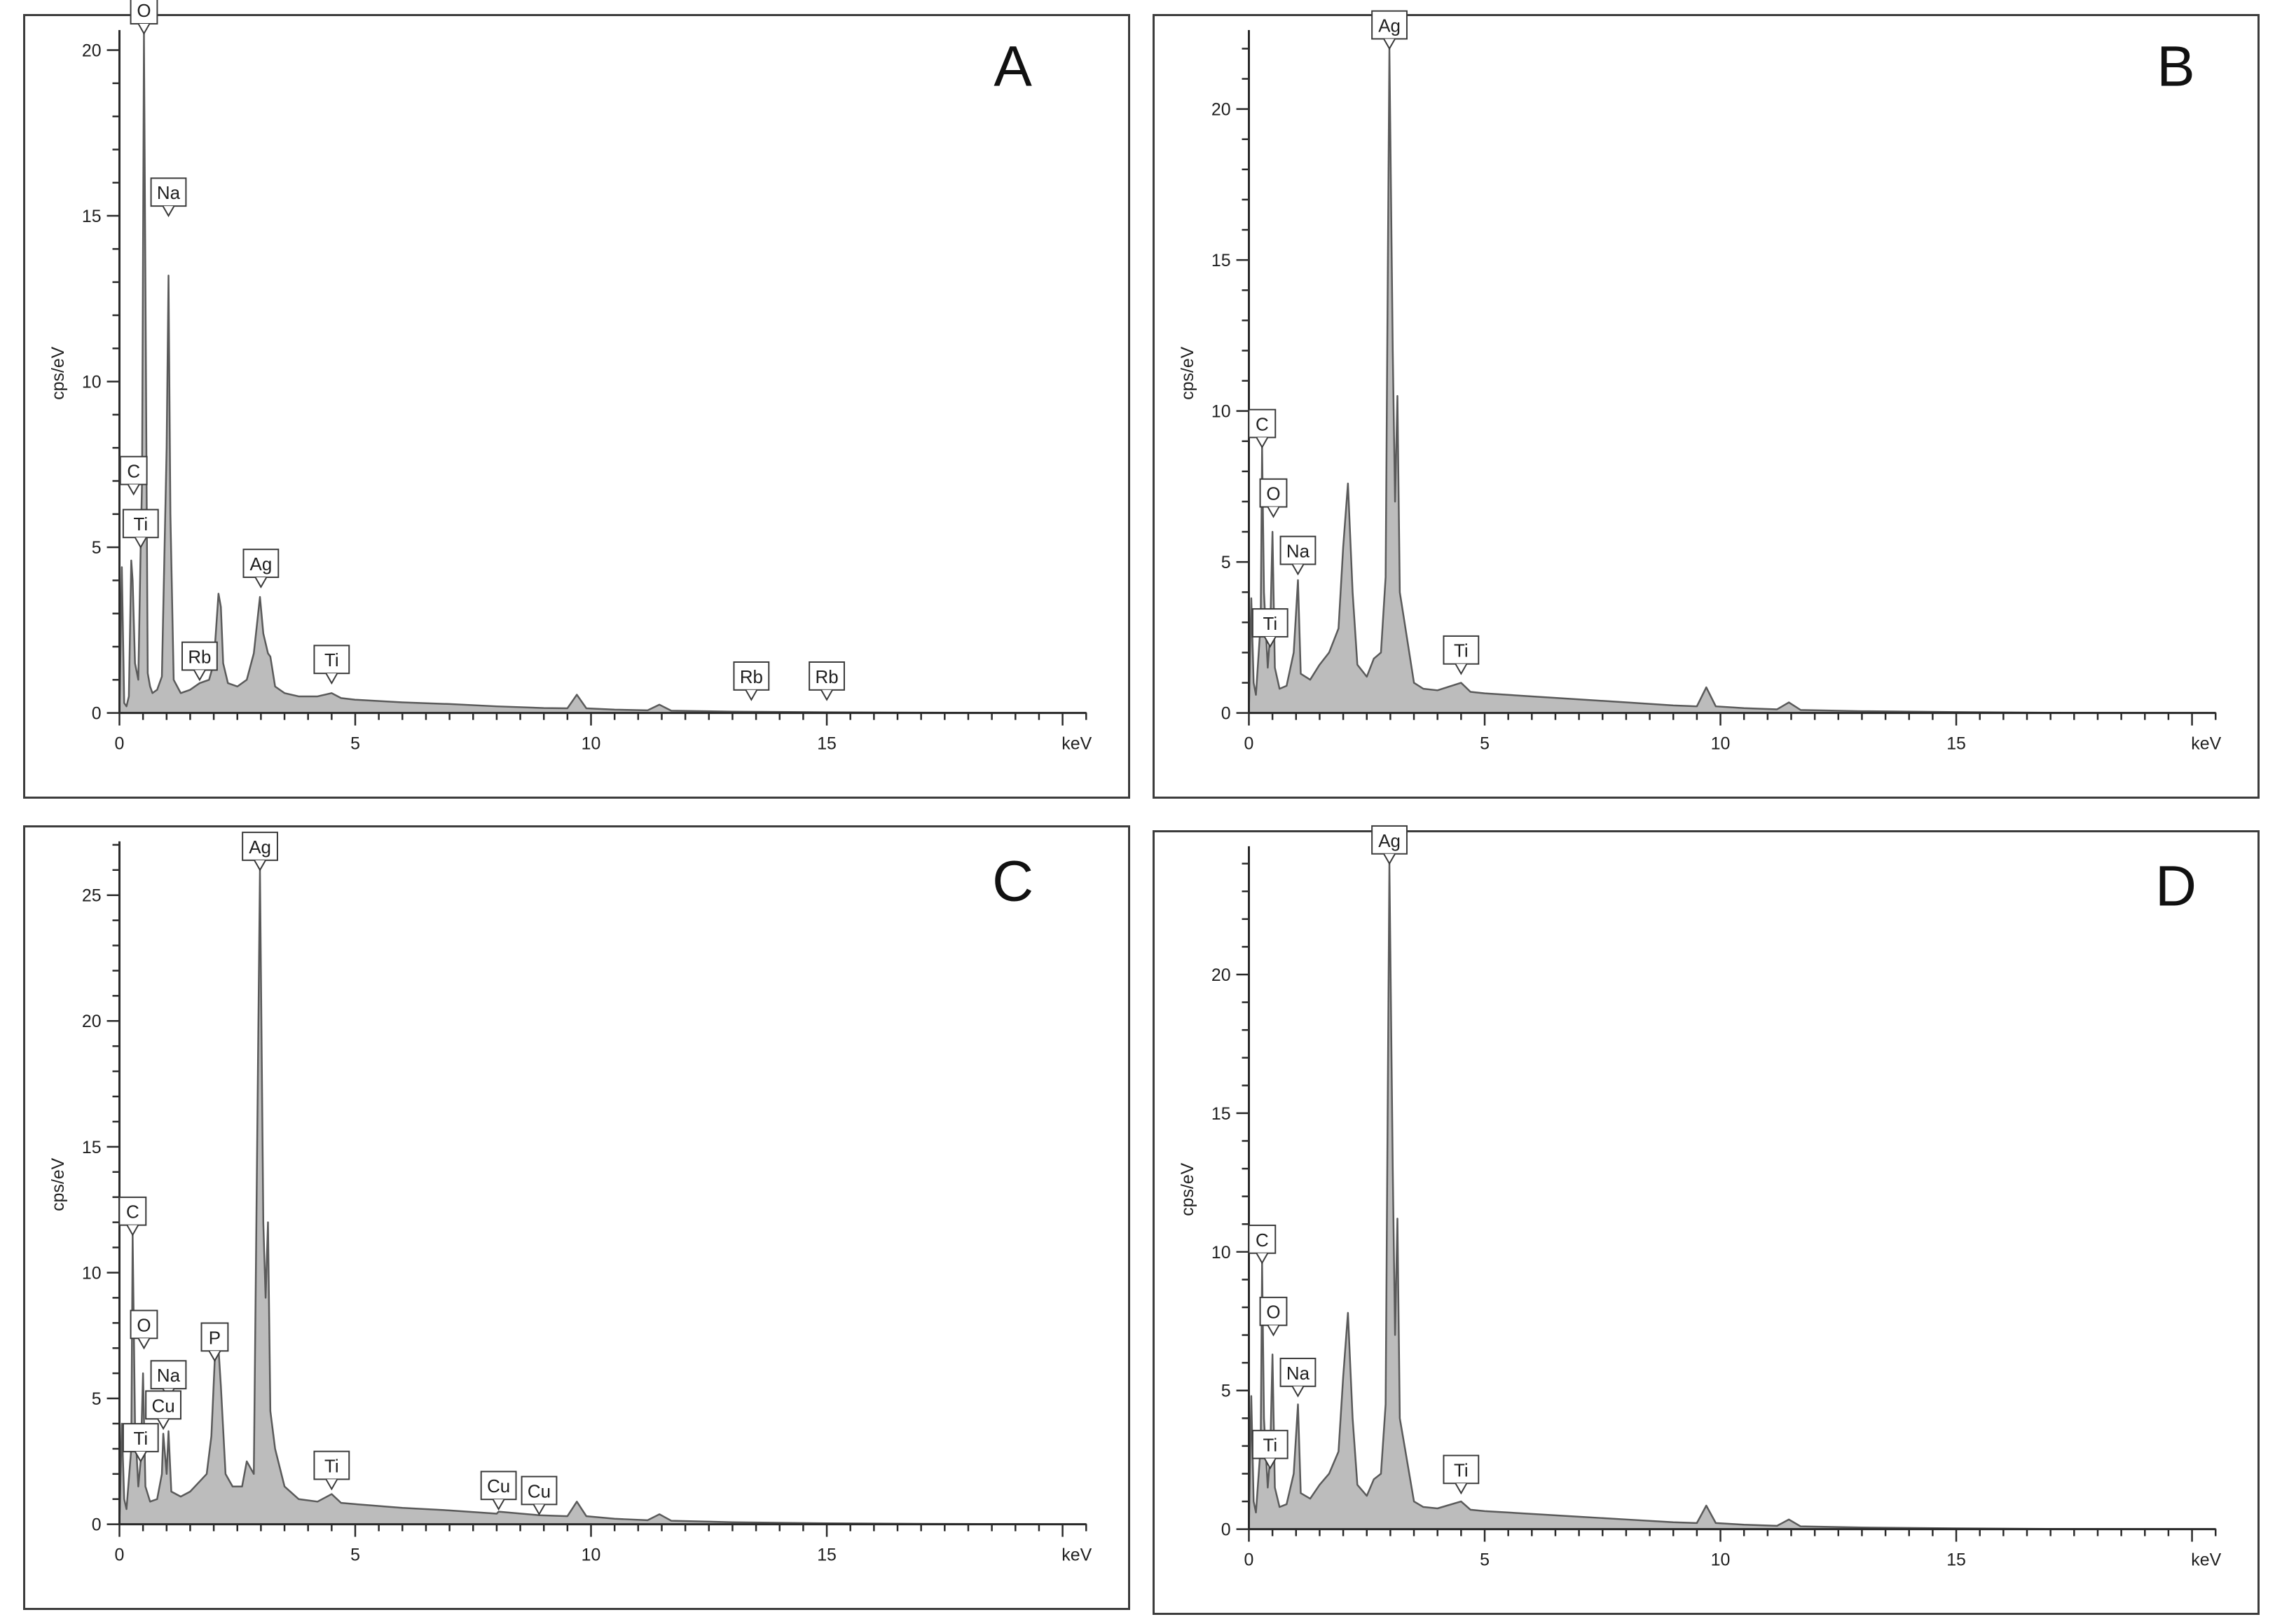 The height and width of the screenshot is (1624, 2275). Describe the element at coordinates (1013, 67) in the screenshot. I see `panel-letter: A` at that location.